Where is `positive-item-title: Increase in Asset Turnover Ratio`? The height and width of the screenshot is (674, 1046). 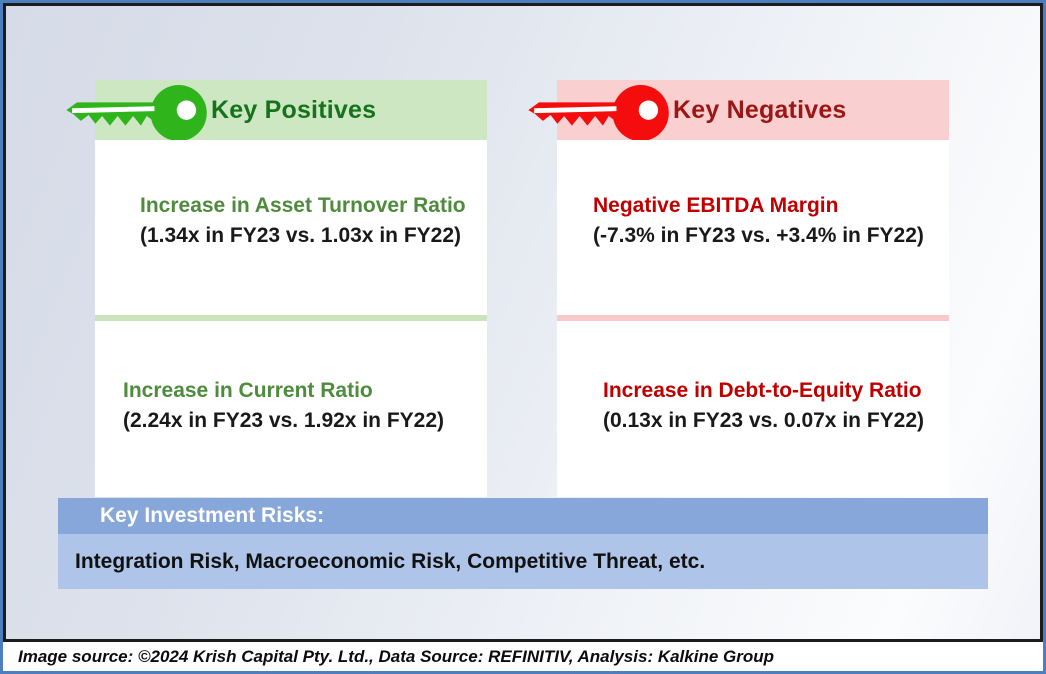 positive-item-title: Increase in Asset Turnover Ratio is located at coordinates (303, 205).